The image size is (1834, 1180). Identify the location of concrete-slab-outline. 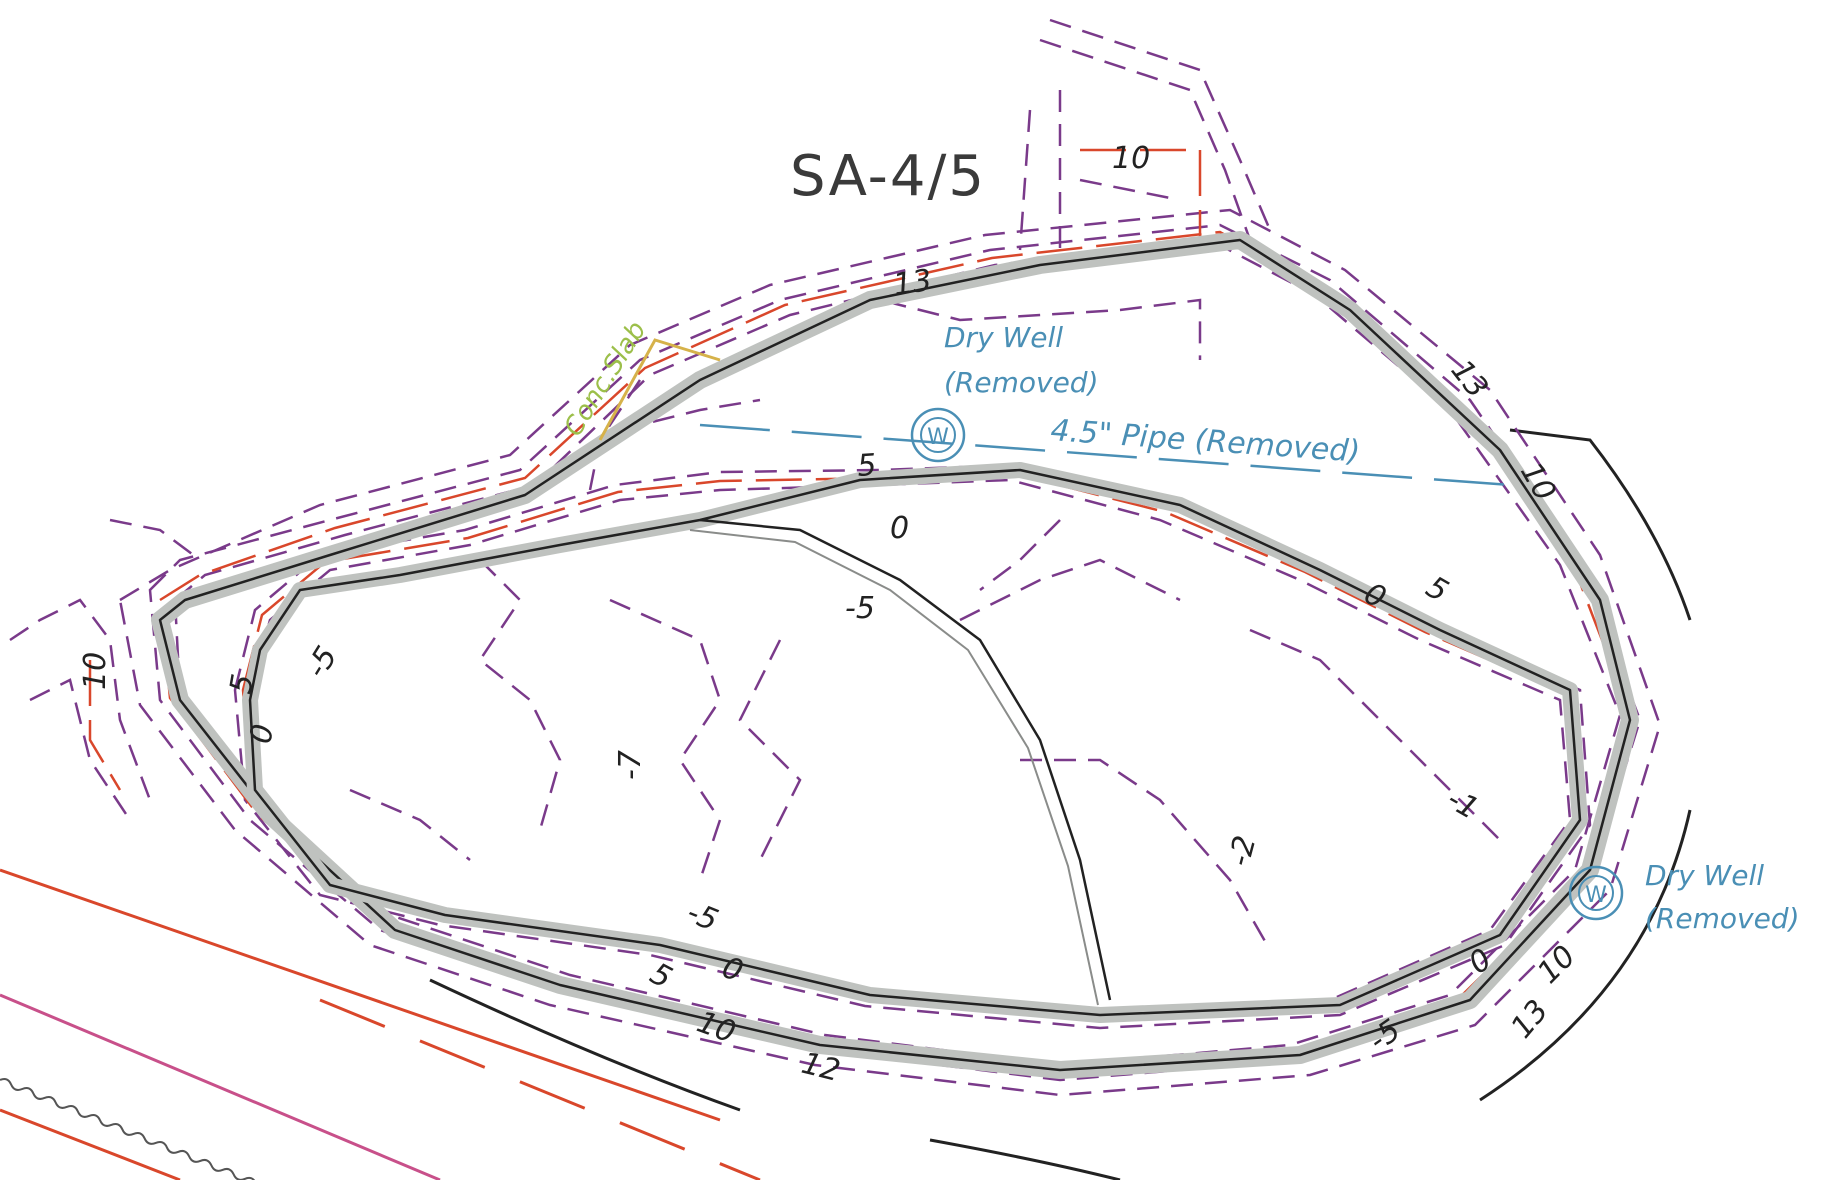
(659, 389).